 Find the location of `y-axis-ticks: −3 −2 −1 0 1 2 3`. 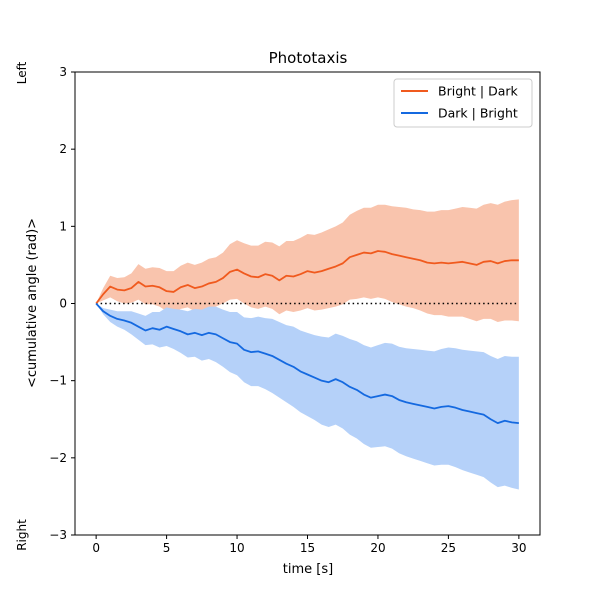

y-axis-ticks: −3 −2 −1 0 1 2 3 is located at coordinates (62, 303).